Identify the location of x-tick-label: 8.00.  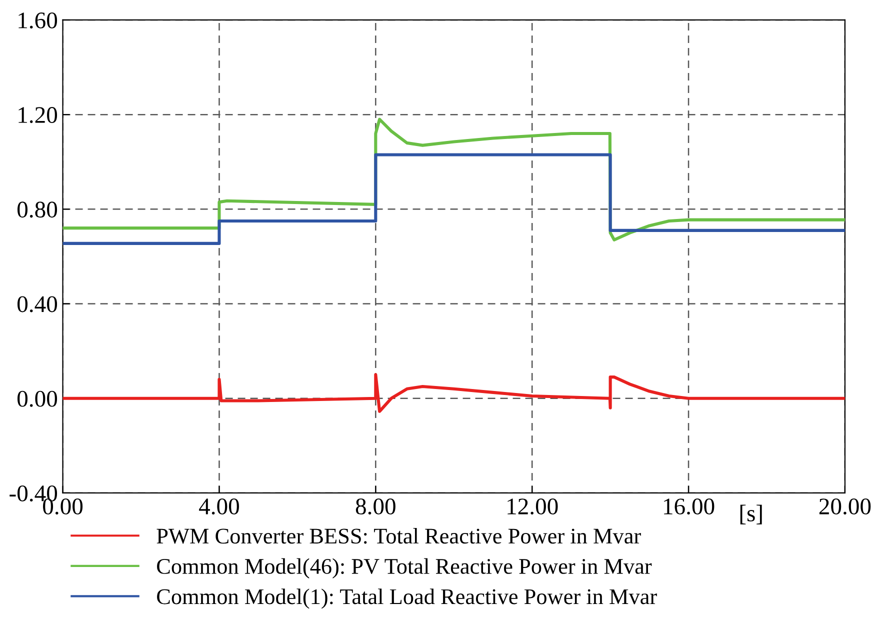
(376, 506).